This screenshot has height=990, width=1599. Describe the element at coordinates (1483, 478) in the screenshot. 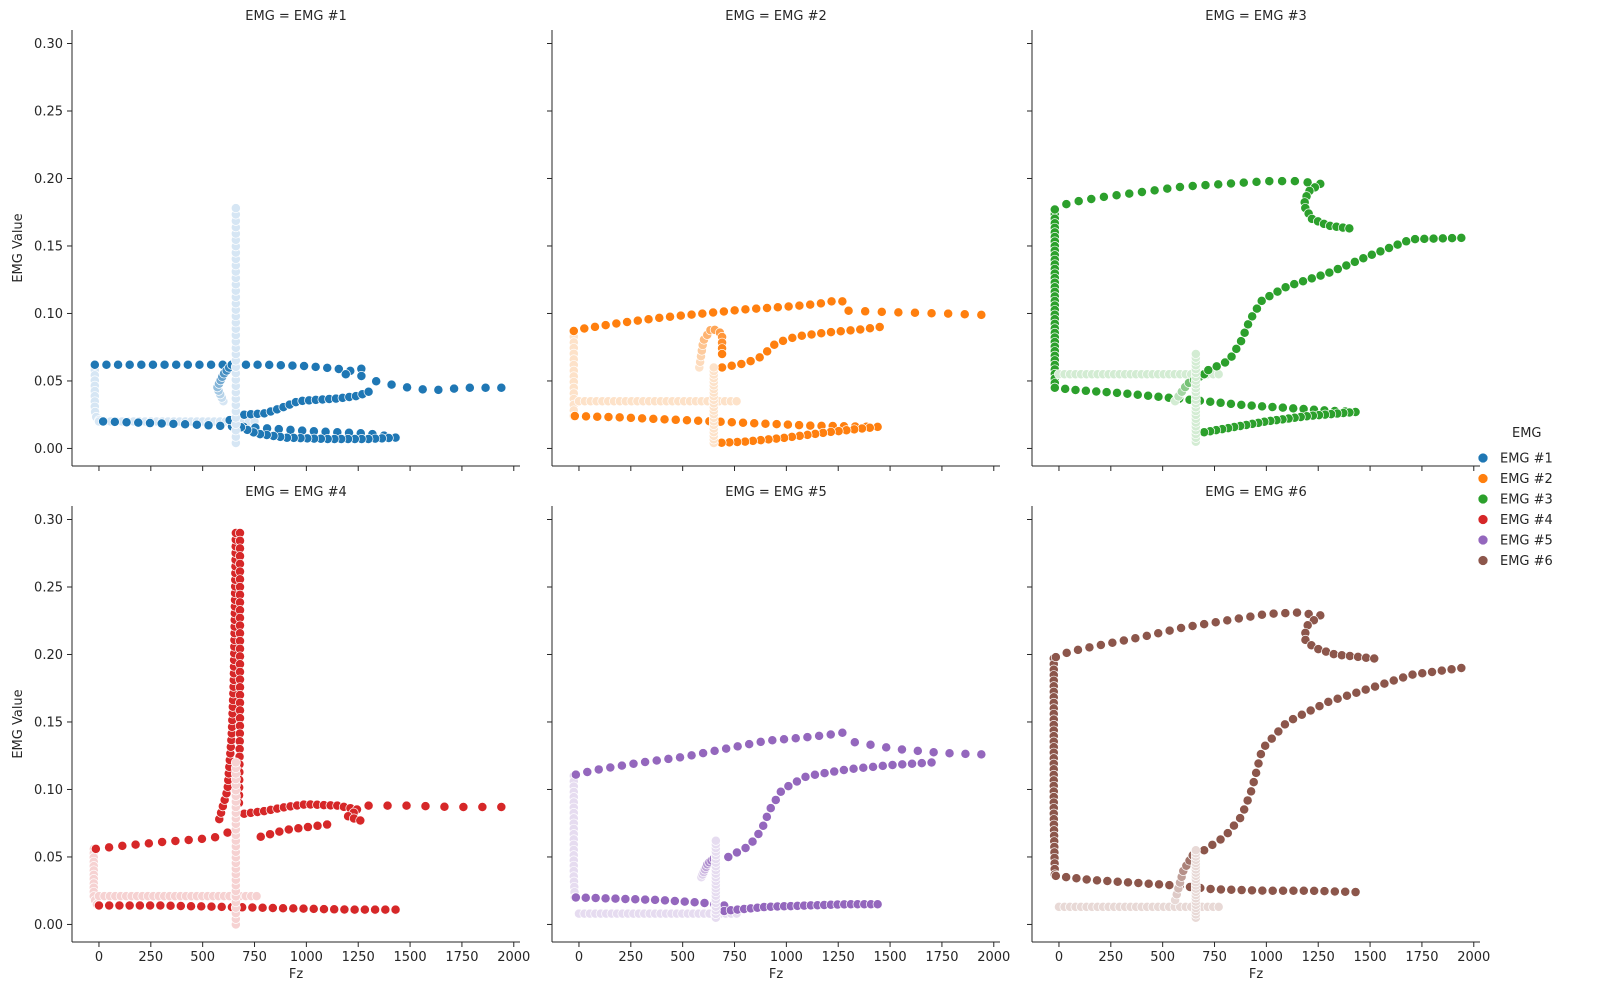

I see `legend-marker` at that location.